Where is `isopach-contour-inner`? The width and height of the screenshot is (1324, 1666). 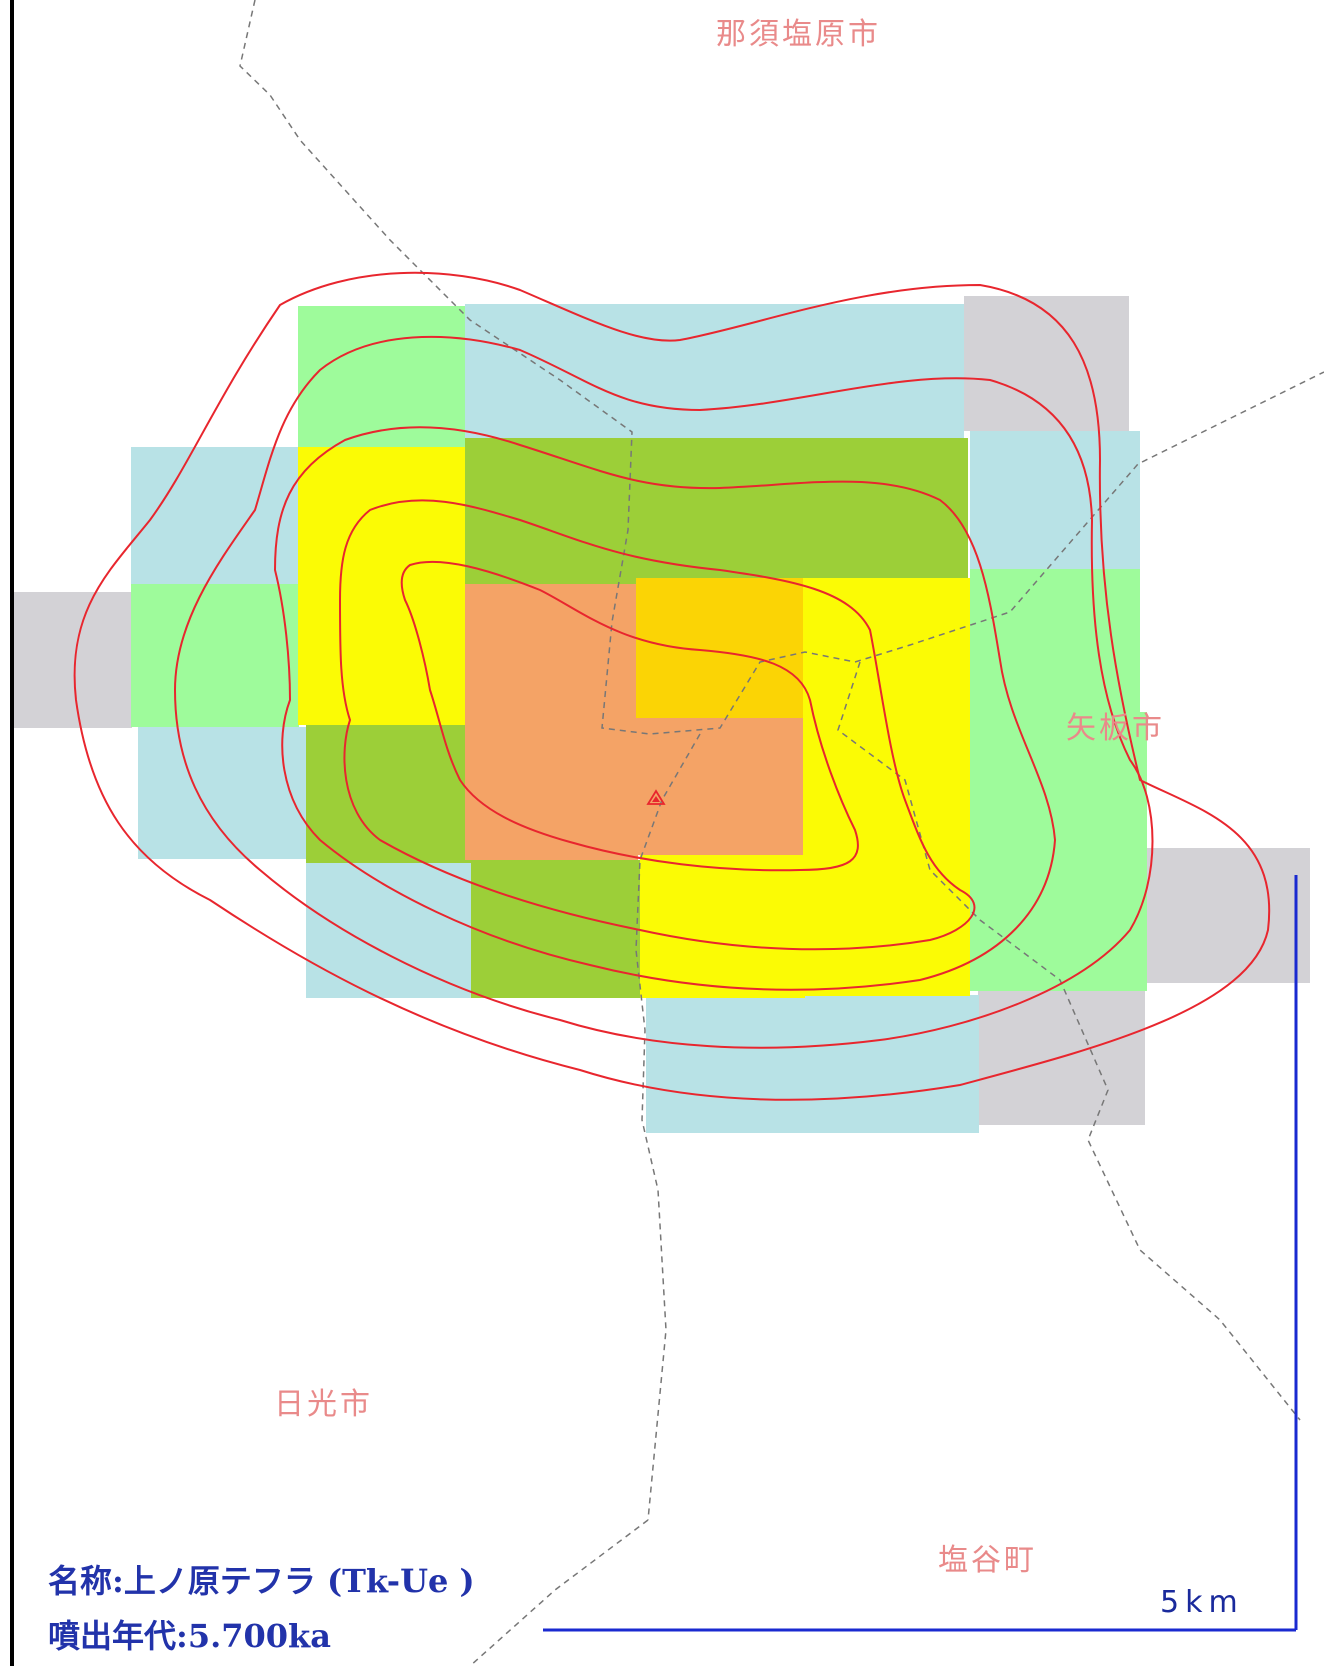 isopach-contour-inner is located at coordinates (629, 716).